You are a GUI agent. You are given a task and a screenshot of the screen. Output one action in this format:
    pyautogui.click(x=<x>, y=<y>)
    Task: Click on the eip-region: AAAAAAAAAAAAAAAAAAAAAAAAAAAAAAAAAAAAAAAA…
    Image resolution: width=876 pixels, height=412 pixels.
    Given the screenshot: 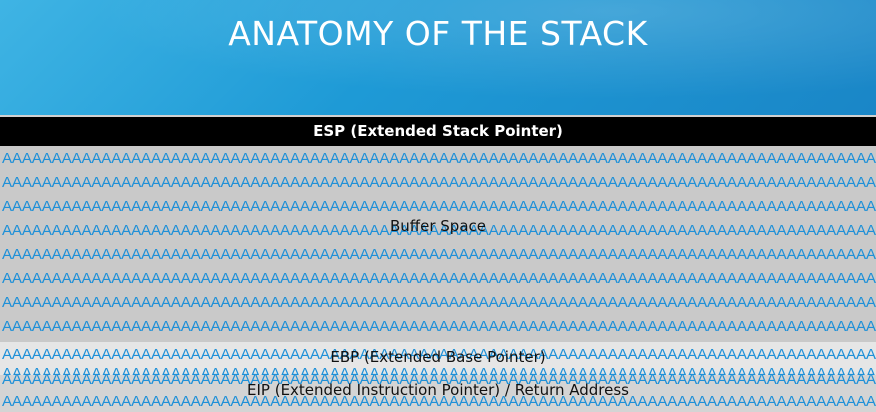 What is the action you would take?
    pyautogui.click(x=438, y=393)
    